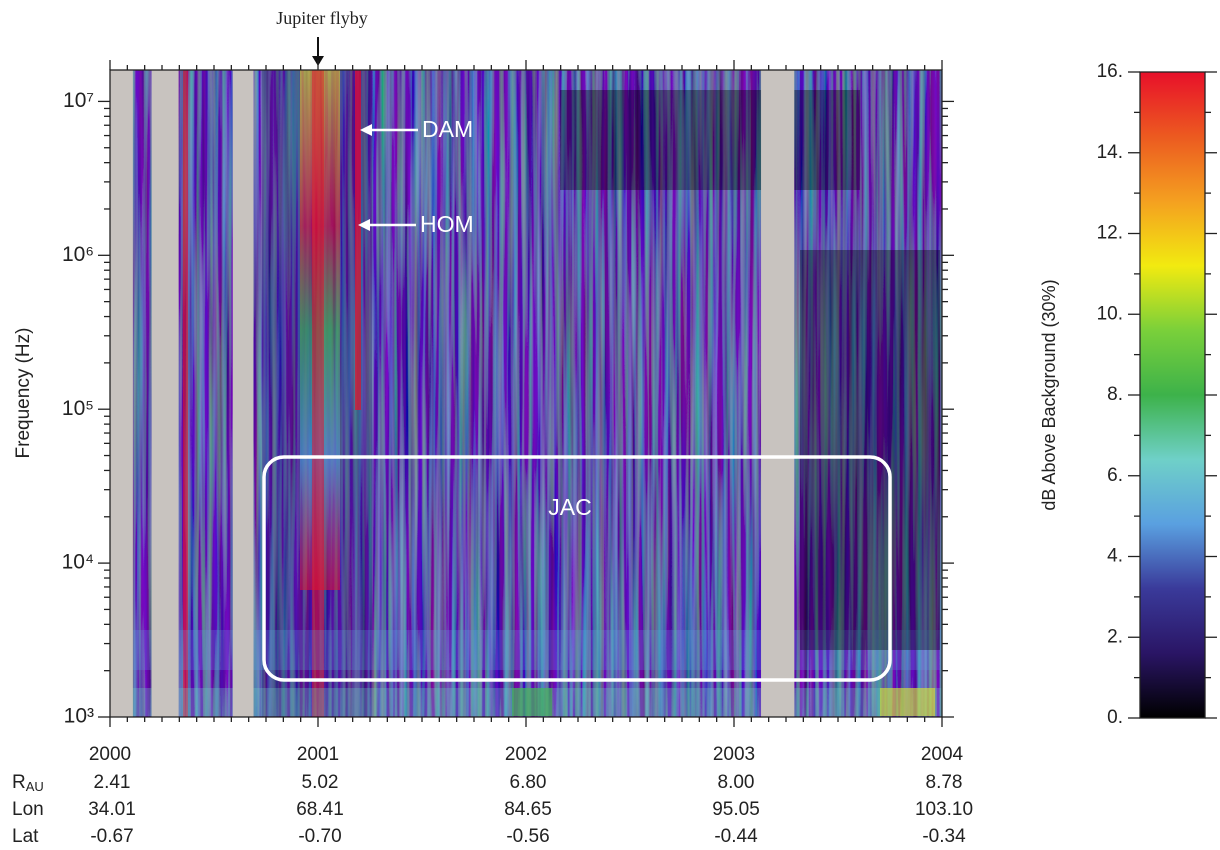 The height and width of the screenshot is (850, 1220). I want to click on ephemeris-value: -0.70, so click(319, 836).